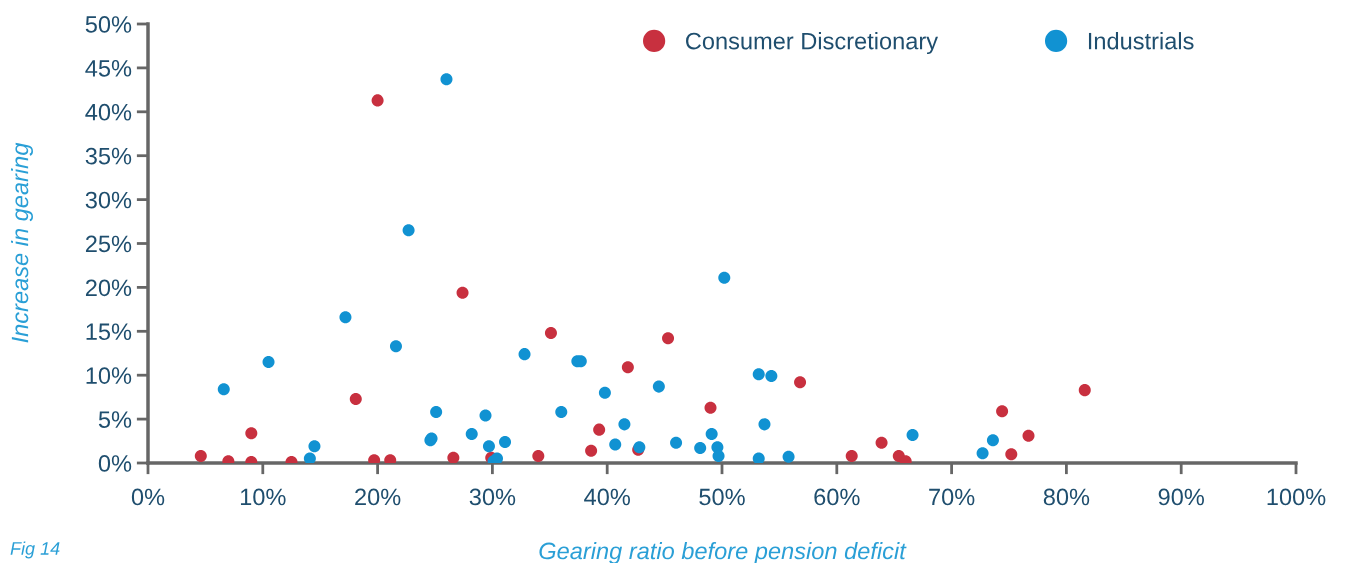 The height and width of the screenshot is (563, 1346). I want to click on caption: Fig 14, so click(35, 550).